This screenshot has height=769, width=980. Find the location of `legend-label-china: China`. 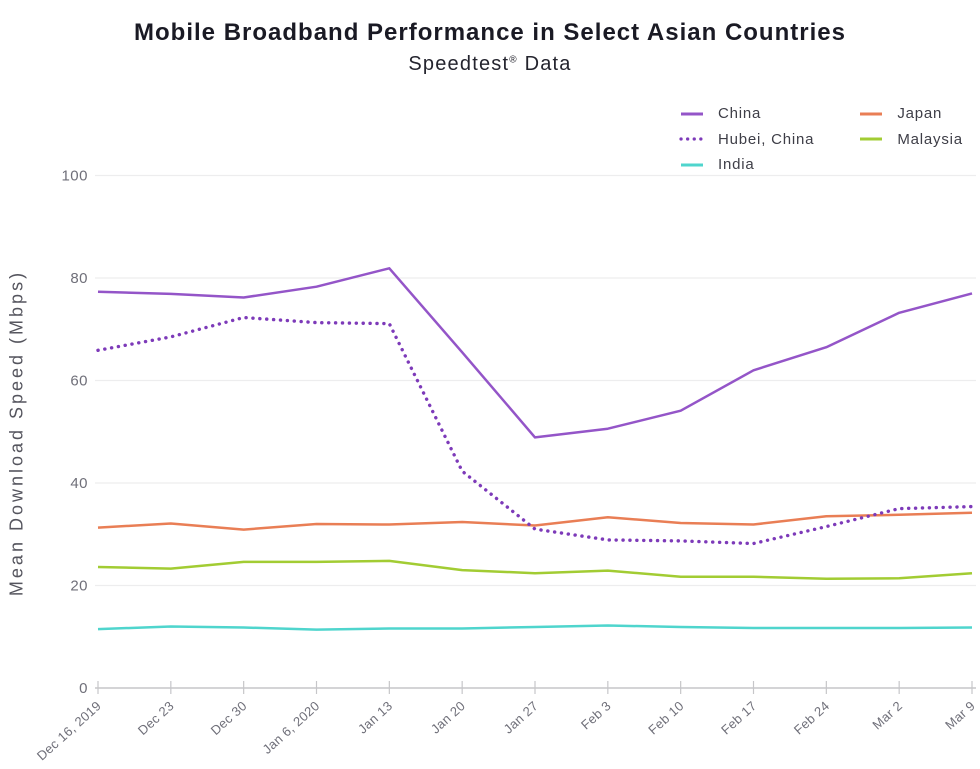

legend-label-china: China is located at coordinates (740, 114).